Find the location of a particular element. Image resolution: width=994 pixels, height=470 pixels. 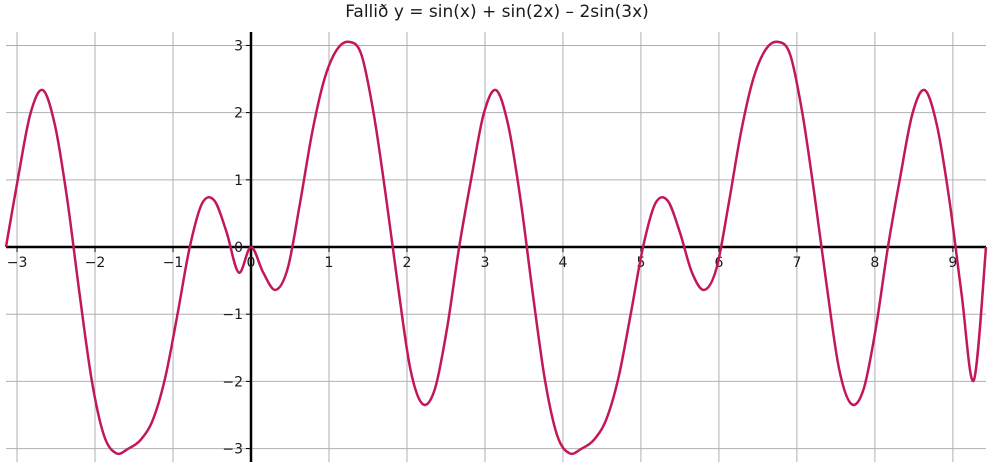

x-tick-label: 8 is located at coordinates (874, 263).